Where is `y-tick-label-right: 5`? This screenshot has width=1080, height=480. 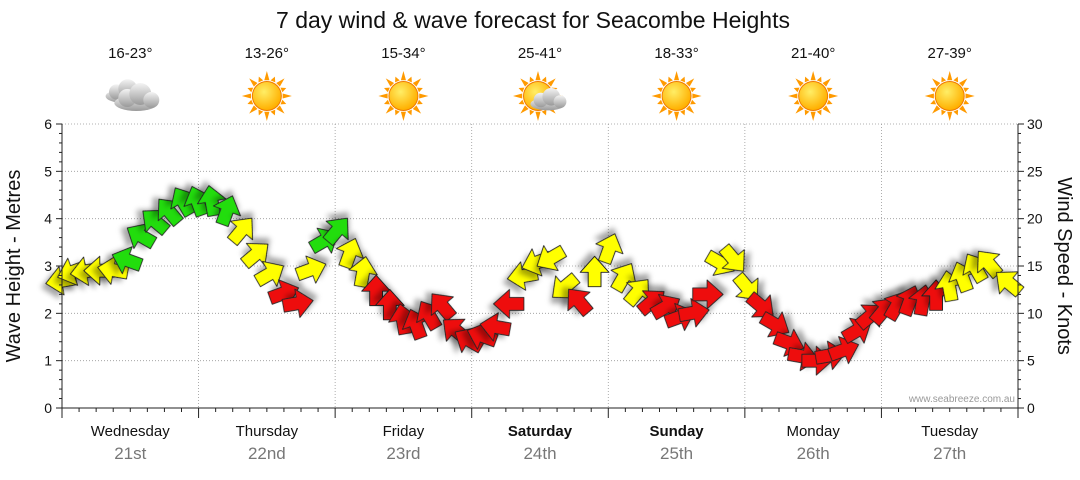
y-tick-label-right: 5 is located at coordinates (1031, 361).